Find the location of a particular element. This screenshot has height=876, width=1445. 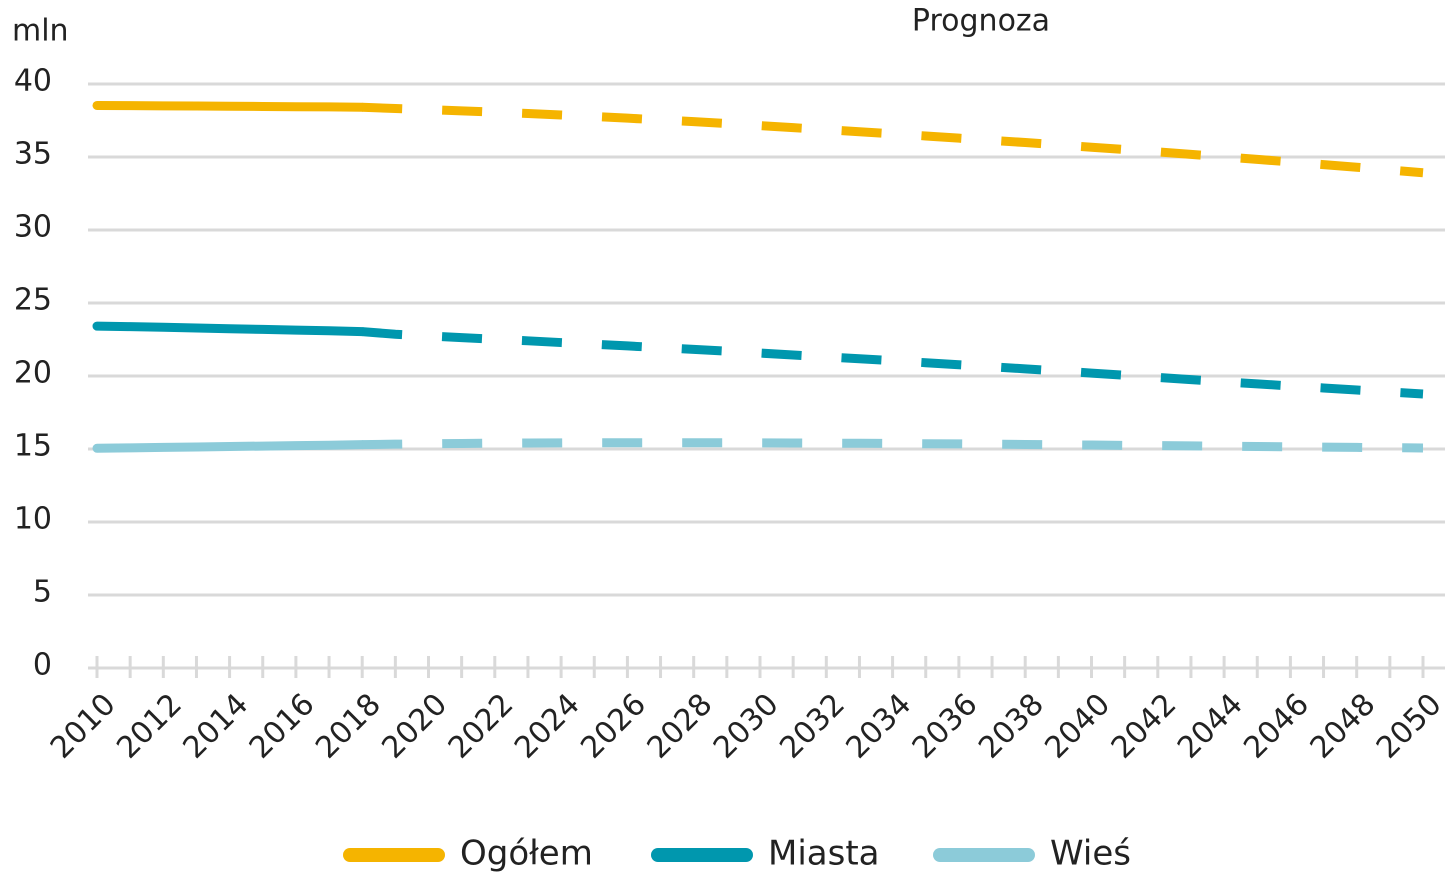

x-tick-label: 2010 is located at coordinates (83, 726).